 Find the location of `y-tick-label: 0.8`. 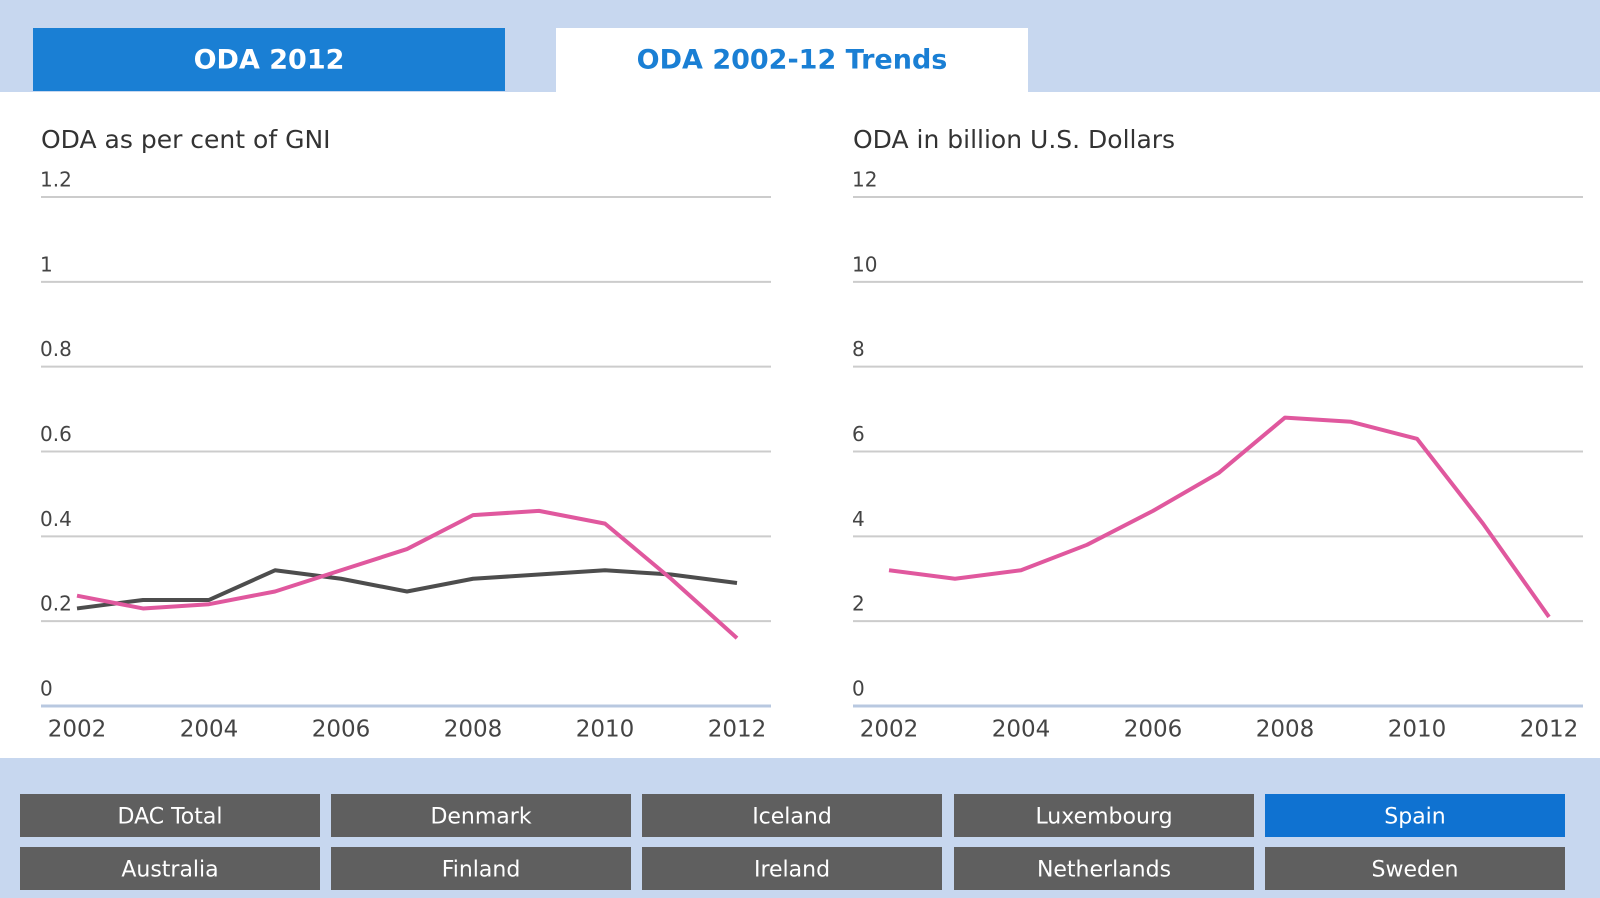

y-tick-label: 0.8 is located at coordinates (56, 349).